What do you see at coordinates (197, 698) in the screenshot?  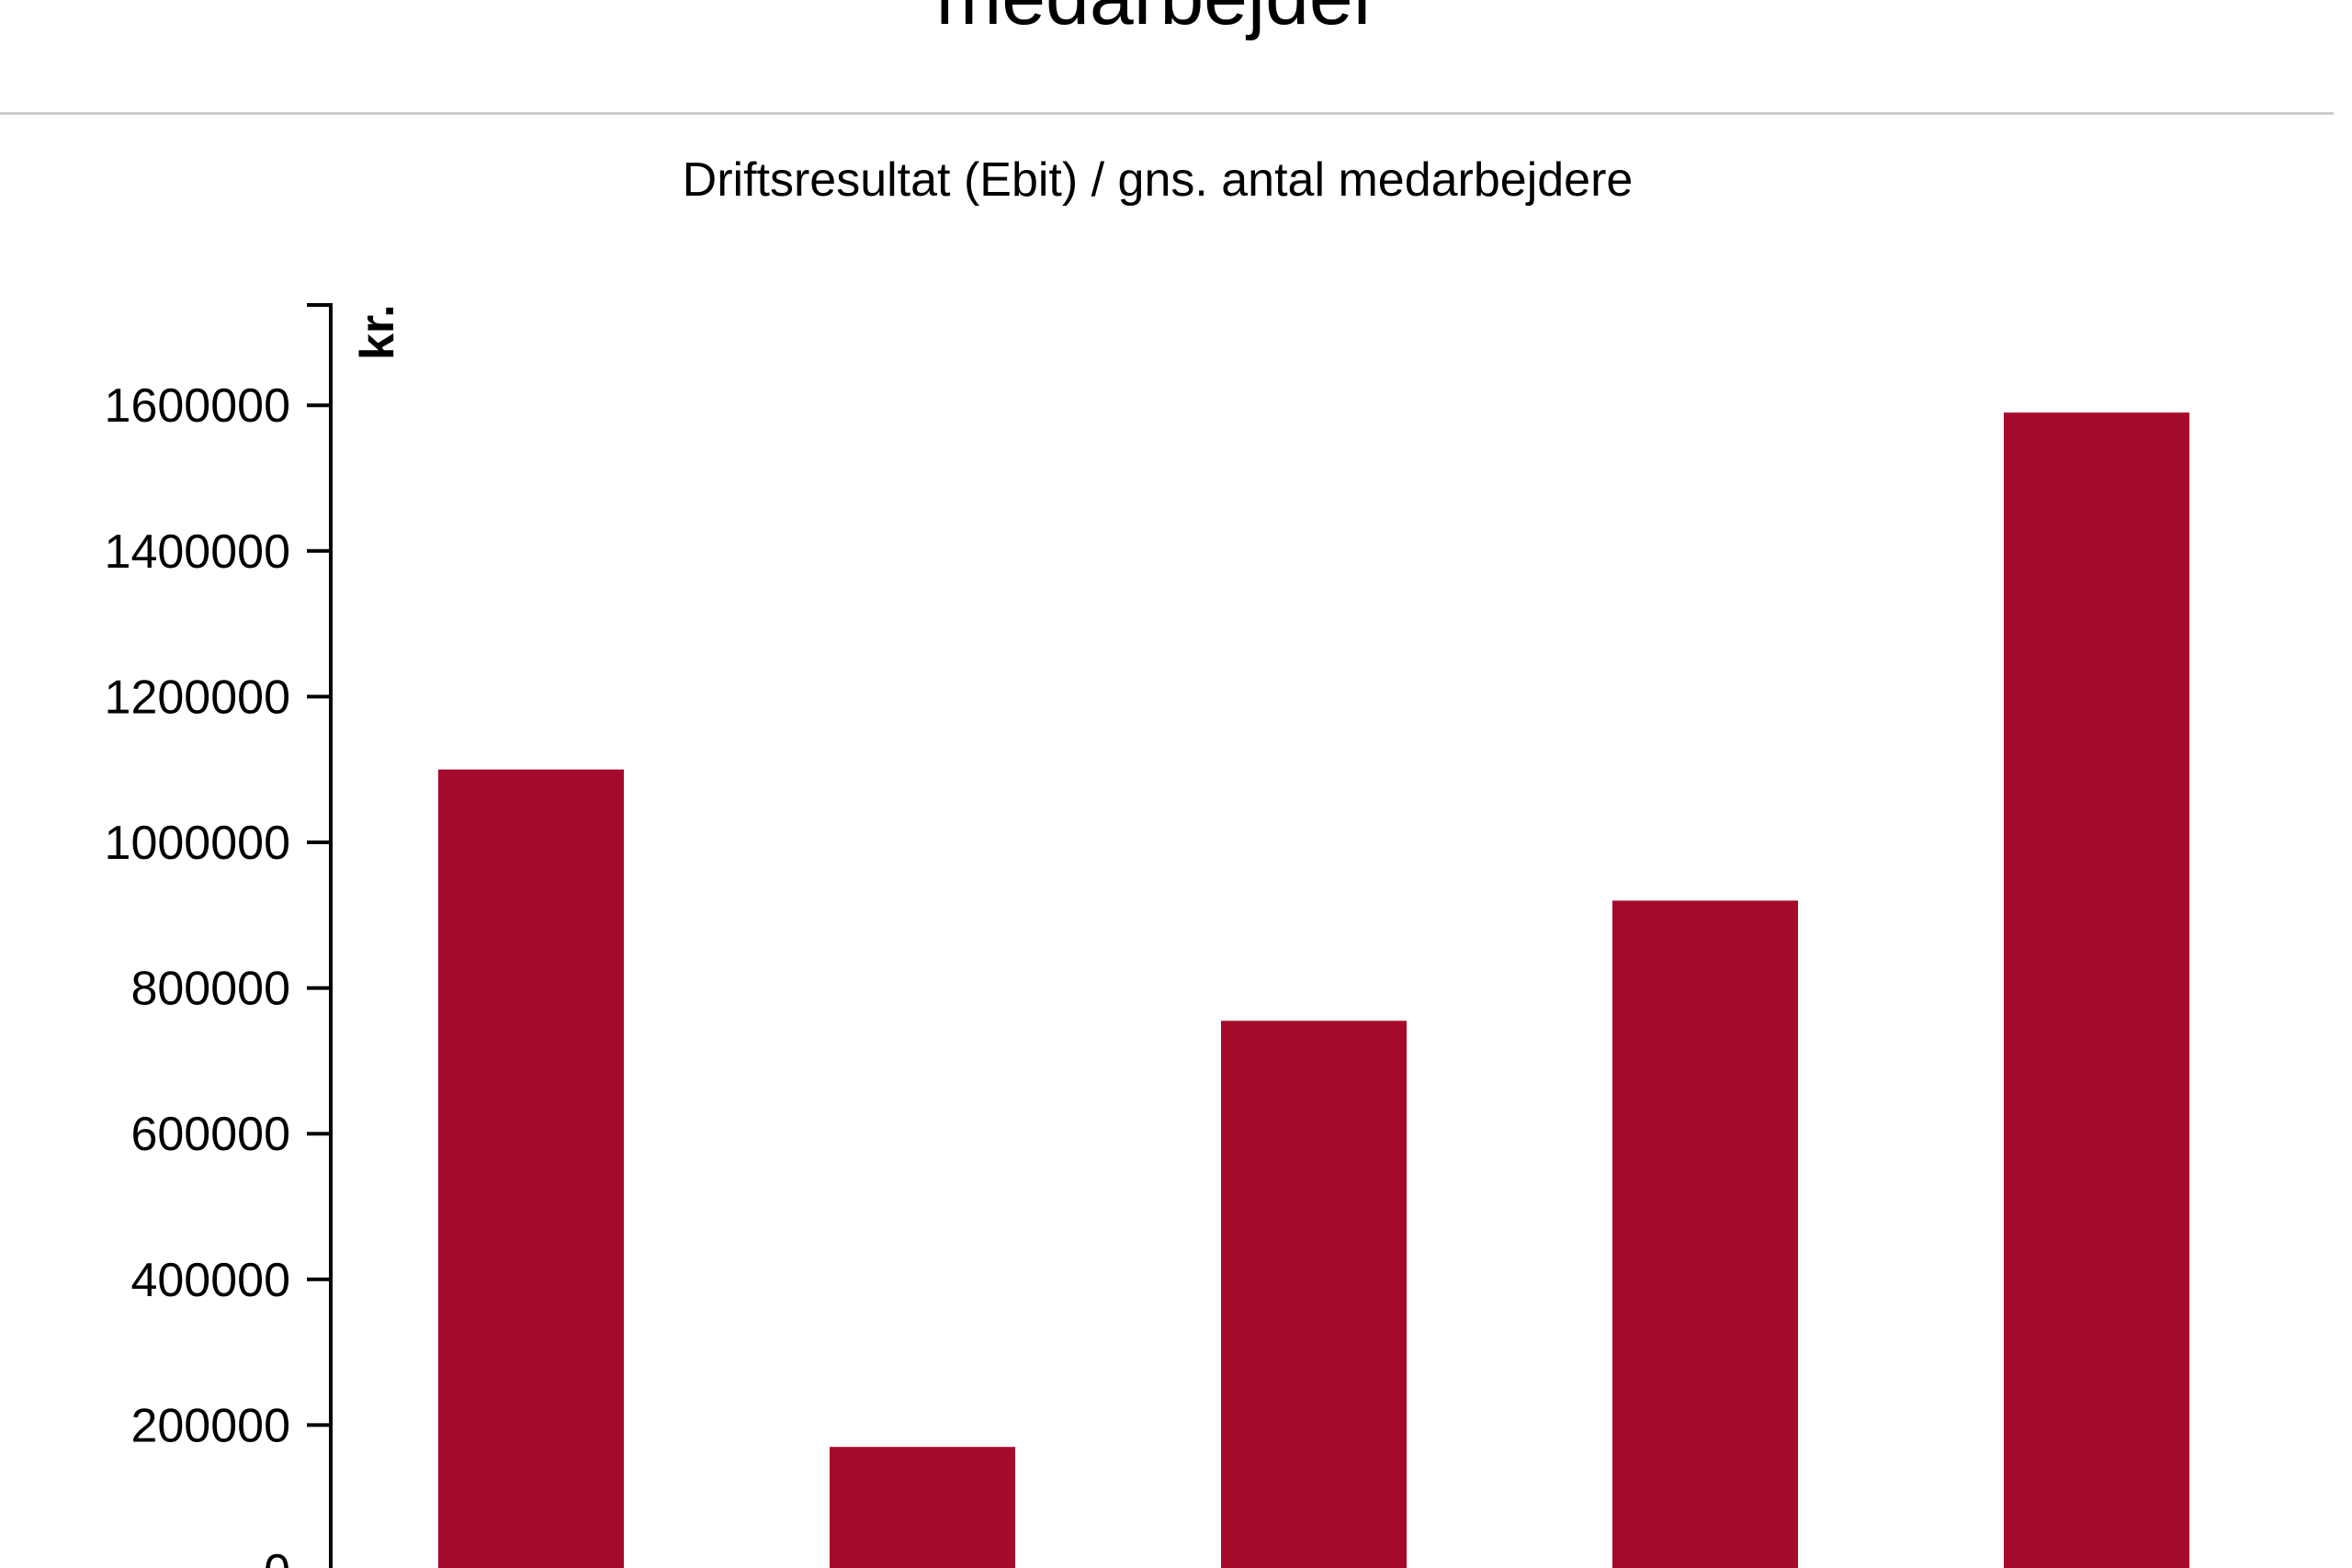 I see `y-tick-label: 1200000` at bounding box center [197, 698].